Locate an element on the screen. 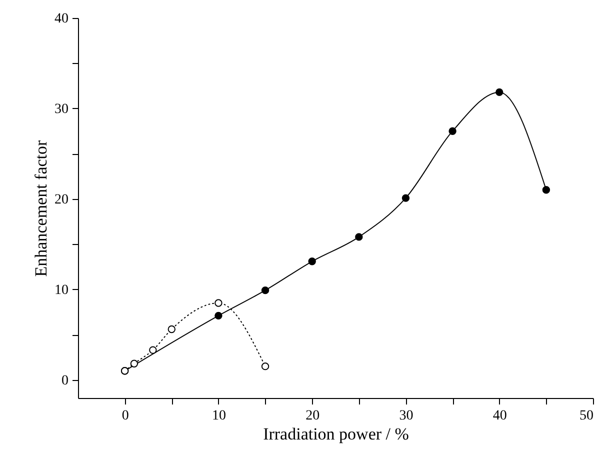 The height and width of the screenshot is (472, 608). y-tick-label: 20 is located at coordinates (61, 200).